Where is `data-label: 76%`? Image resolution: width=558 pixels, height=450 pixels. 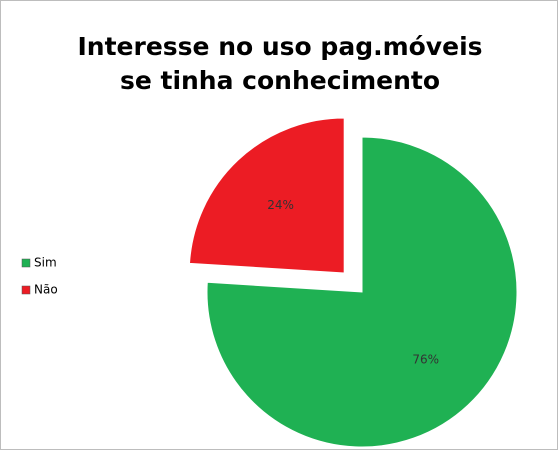 data-label: 76% is located at coordinates (425, 359).